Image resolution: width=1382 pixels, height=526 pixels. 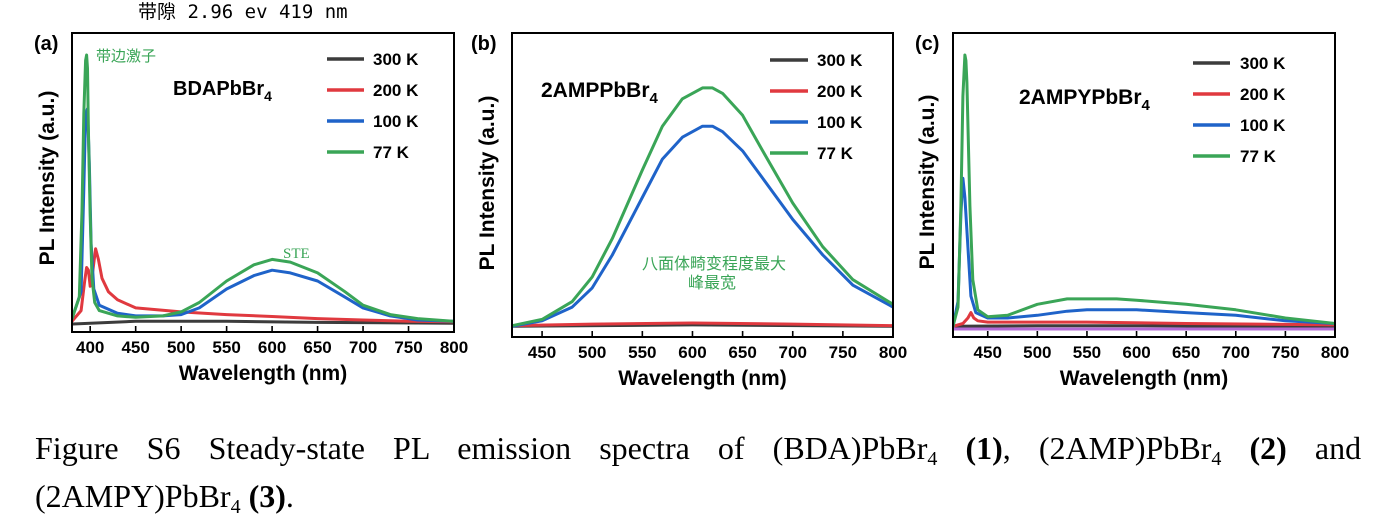 What do you see at coordinates (126, 57) in the screenshot?
I see `annotation-band-edge-exciton: 带边激子` at bounding box center [126, 57].